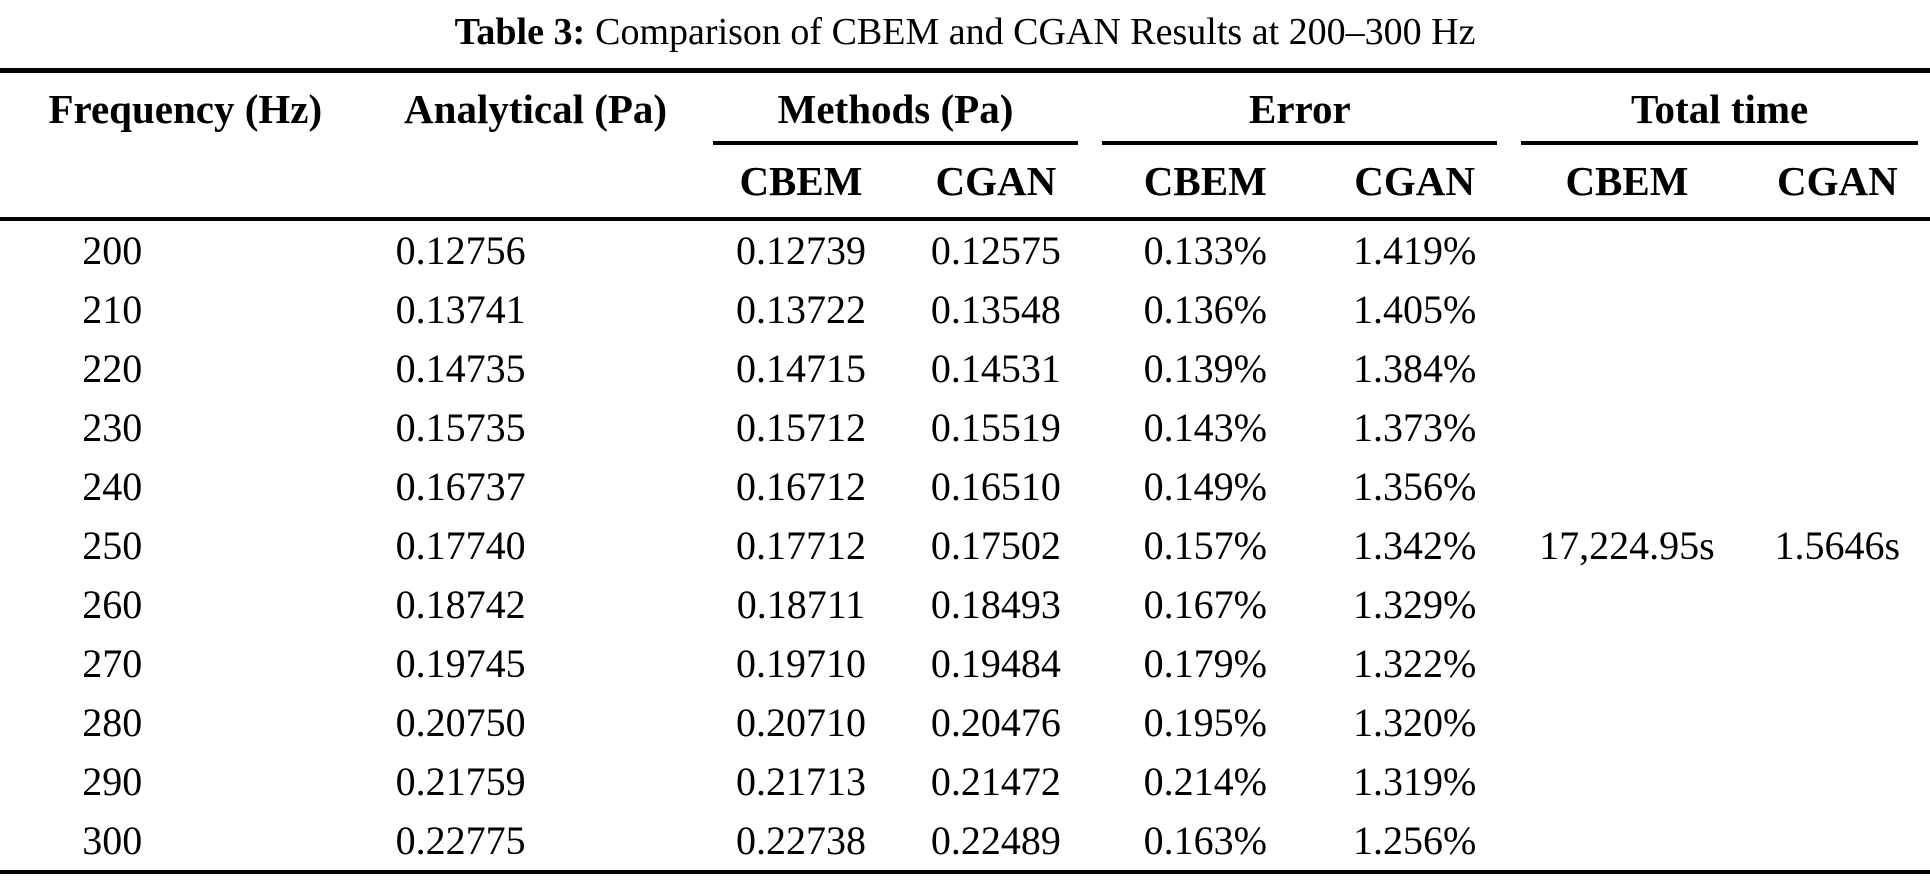  What do you see at coordinates (1627, 181) in the screenshot?
I see `col-subheader-time-cbem: CBEM` at bounding box center [1627, 181].